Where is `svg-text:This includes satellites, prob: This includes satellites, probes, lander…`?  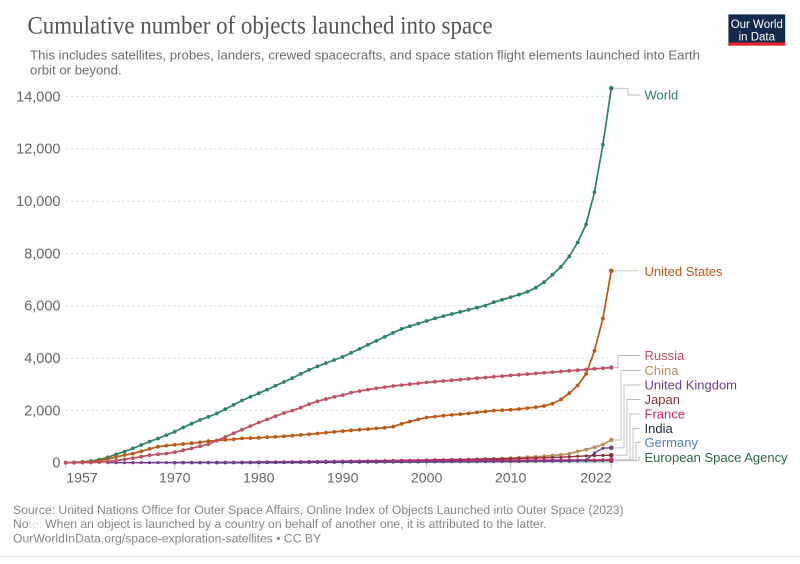 svg-text:This includes satellites, prob: This includes satellites, probes, lander… is located at coordinates (365, 55).